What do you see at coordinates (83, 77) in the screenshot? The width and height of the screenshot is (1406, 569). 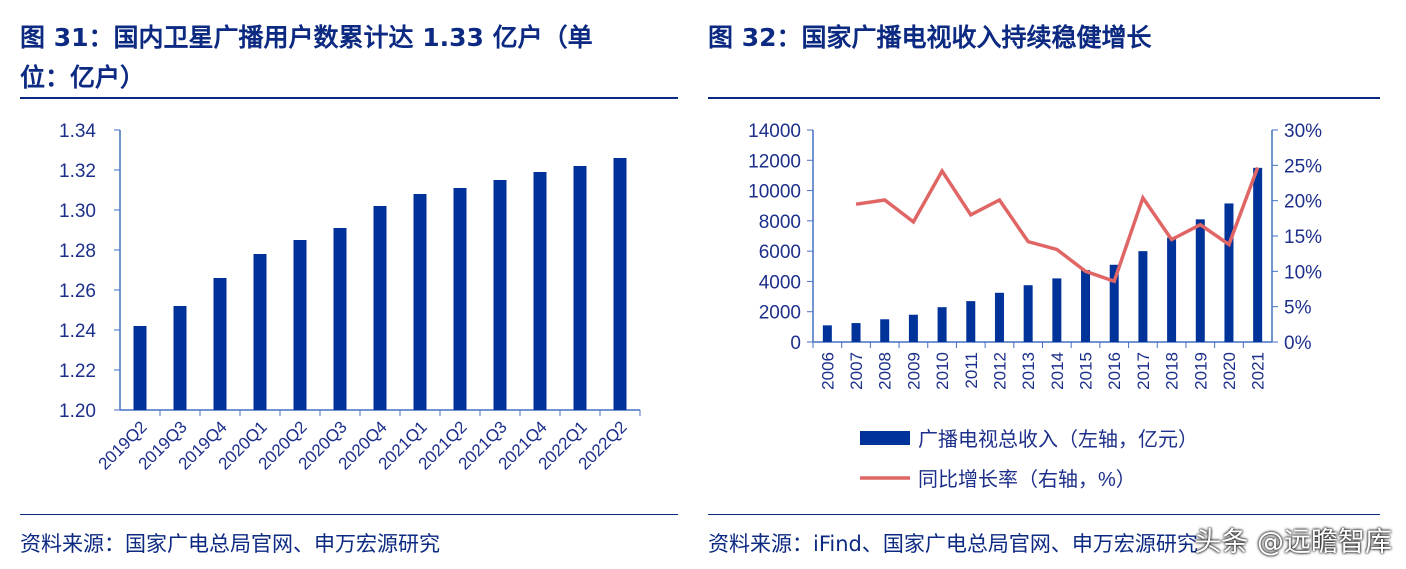 I see `left-chart-title-line2: 位：亿户）` at bounding box center [83, 77].